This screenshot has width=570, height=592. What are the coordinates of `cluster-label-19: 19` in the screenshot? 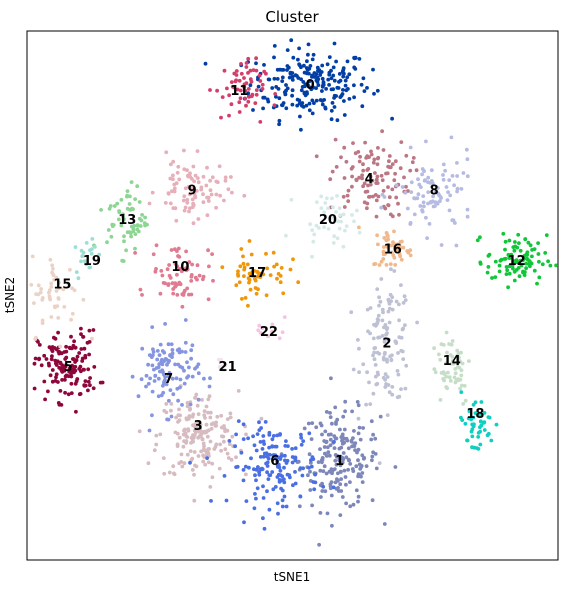 It's located at (92, 261).